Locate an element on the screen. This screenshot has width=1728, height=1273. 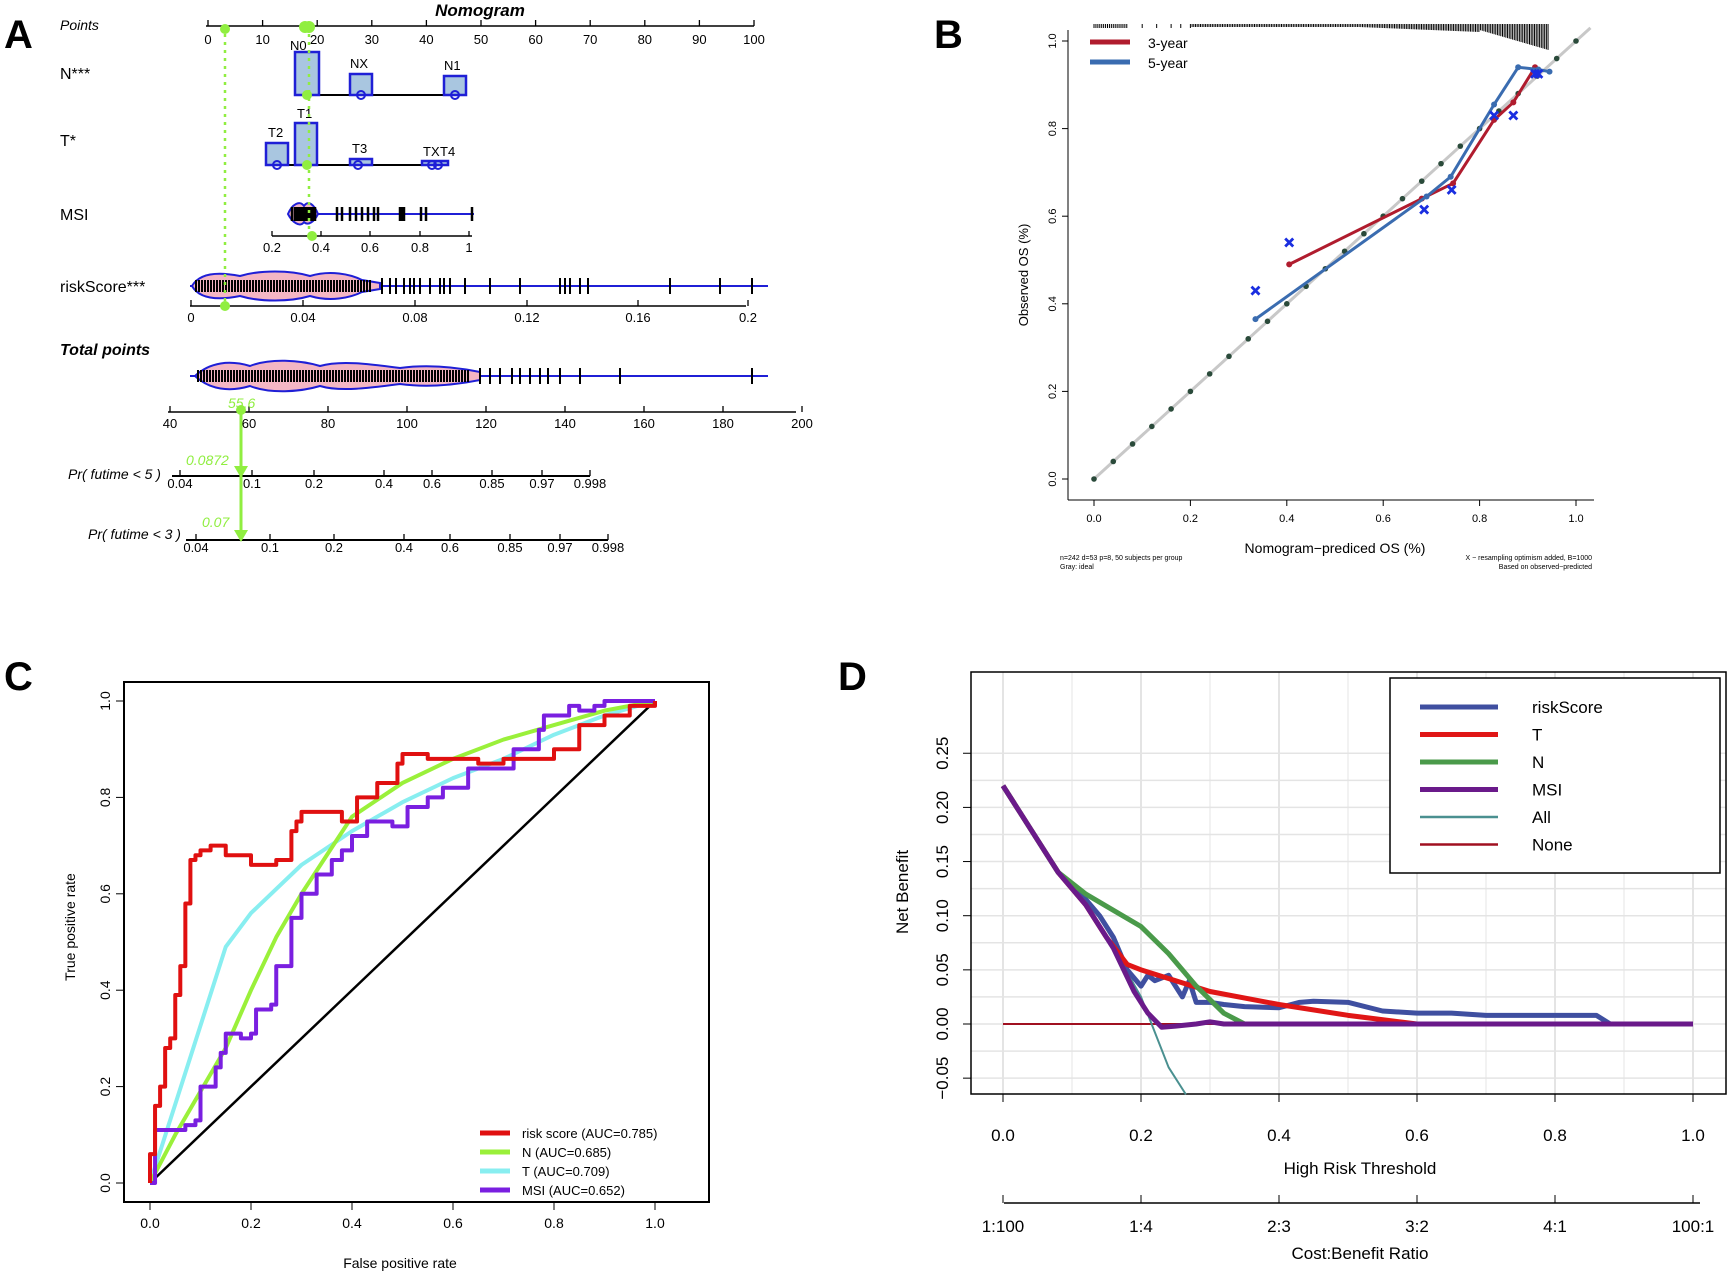
riskscore-tick-label: 0.2 is located at coordinates (748, 317).